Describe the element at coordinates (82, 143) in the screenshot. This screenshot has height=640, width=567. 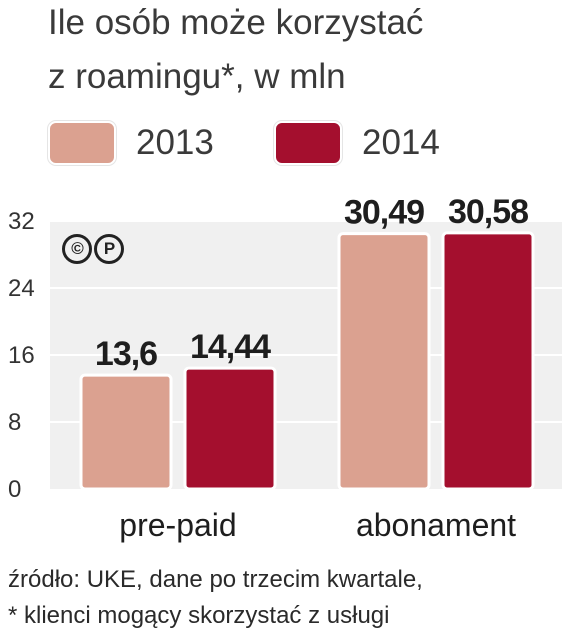
I see `legend-swatch-2013` at that location.